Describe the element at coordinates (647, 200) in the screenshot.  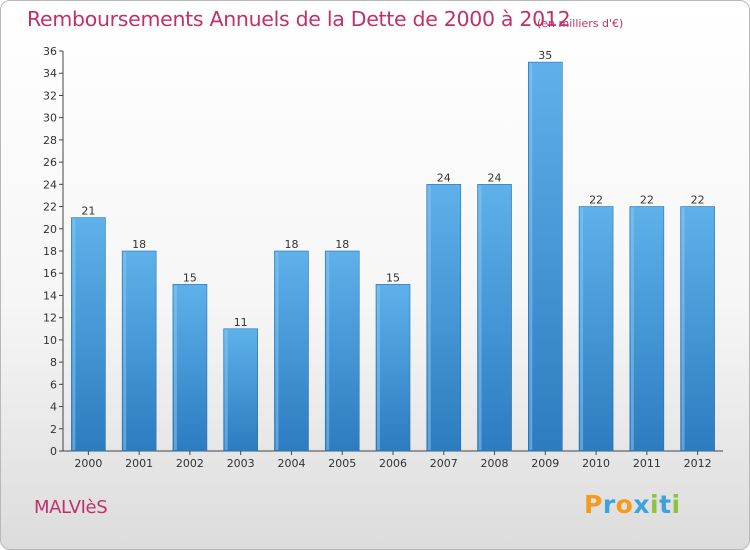
I see `data-label-2011: 22` at that location.